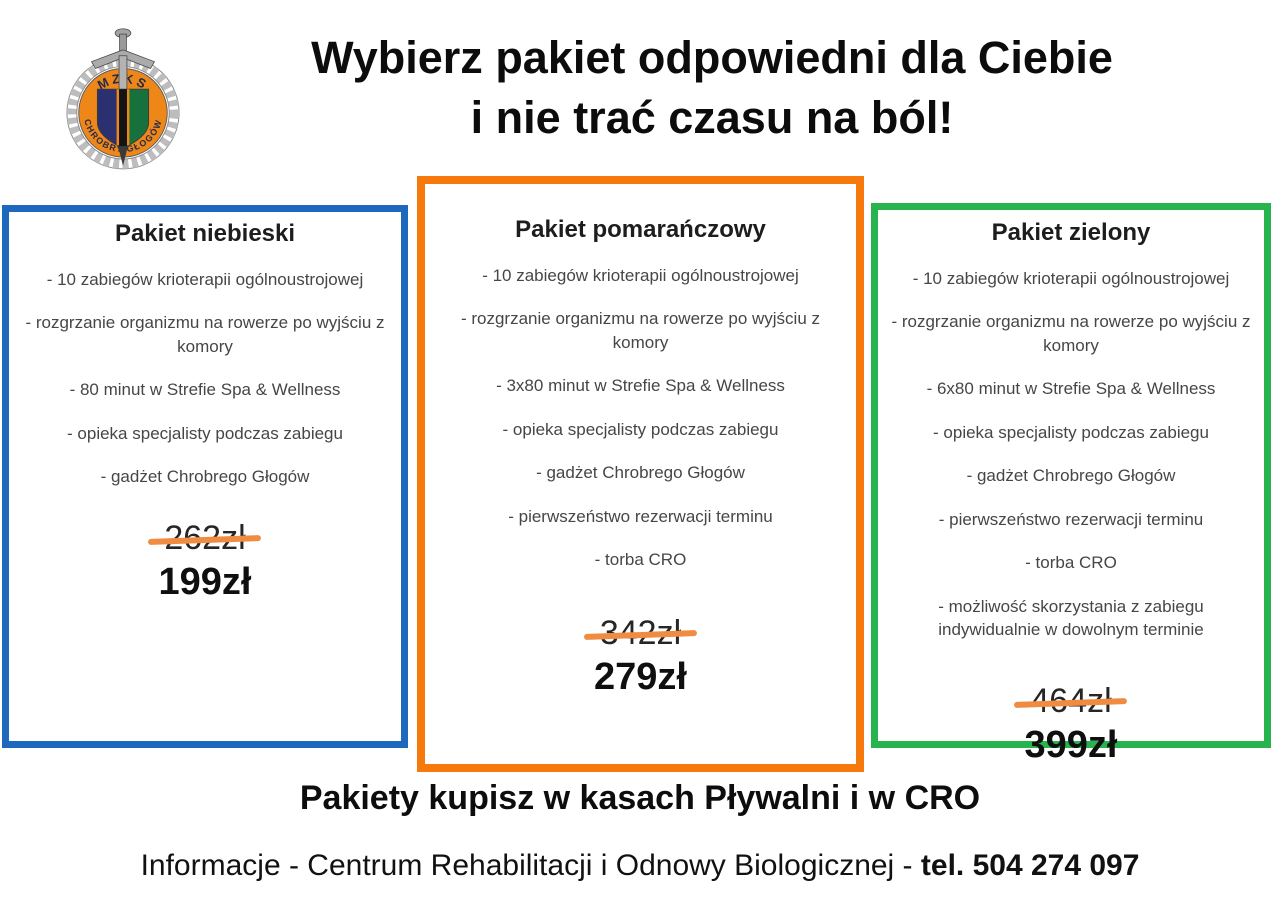 The image size is (1280, 905). I want to click on package-title: Pakiet zielony, so click(1071, 232).